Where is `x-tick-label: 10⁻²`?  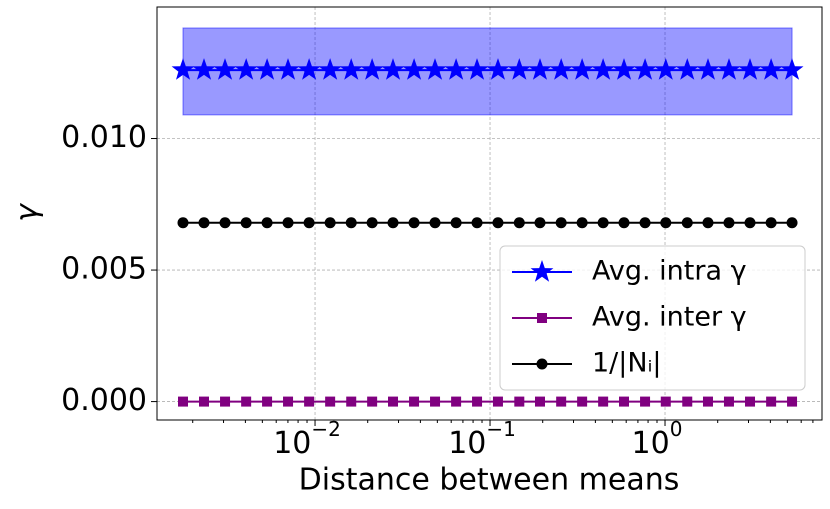 x-tick-label: 10⁻² is located at coordinates (307, 439).